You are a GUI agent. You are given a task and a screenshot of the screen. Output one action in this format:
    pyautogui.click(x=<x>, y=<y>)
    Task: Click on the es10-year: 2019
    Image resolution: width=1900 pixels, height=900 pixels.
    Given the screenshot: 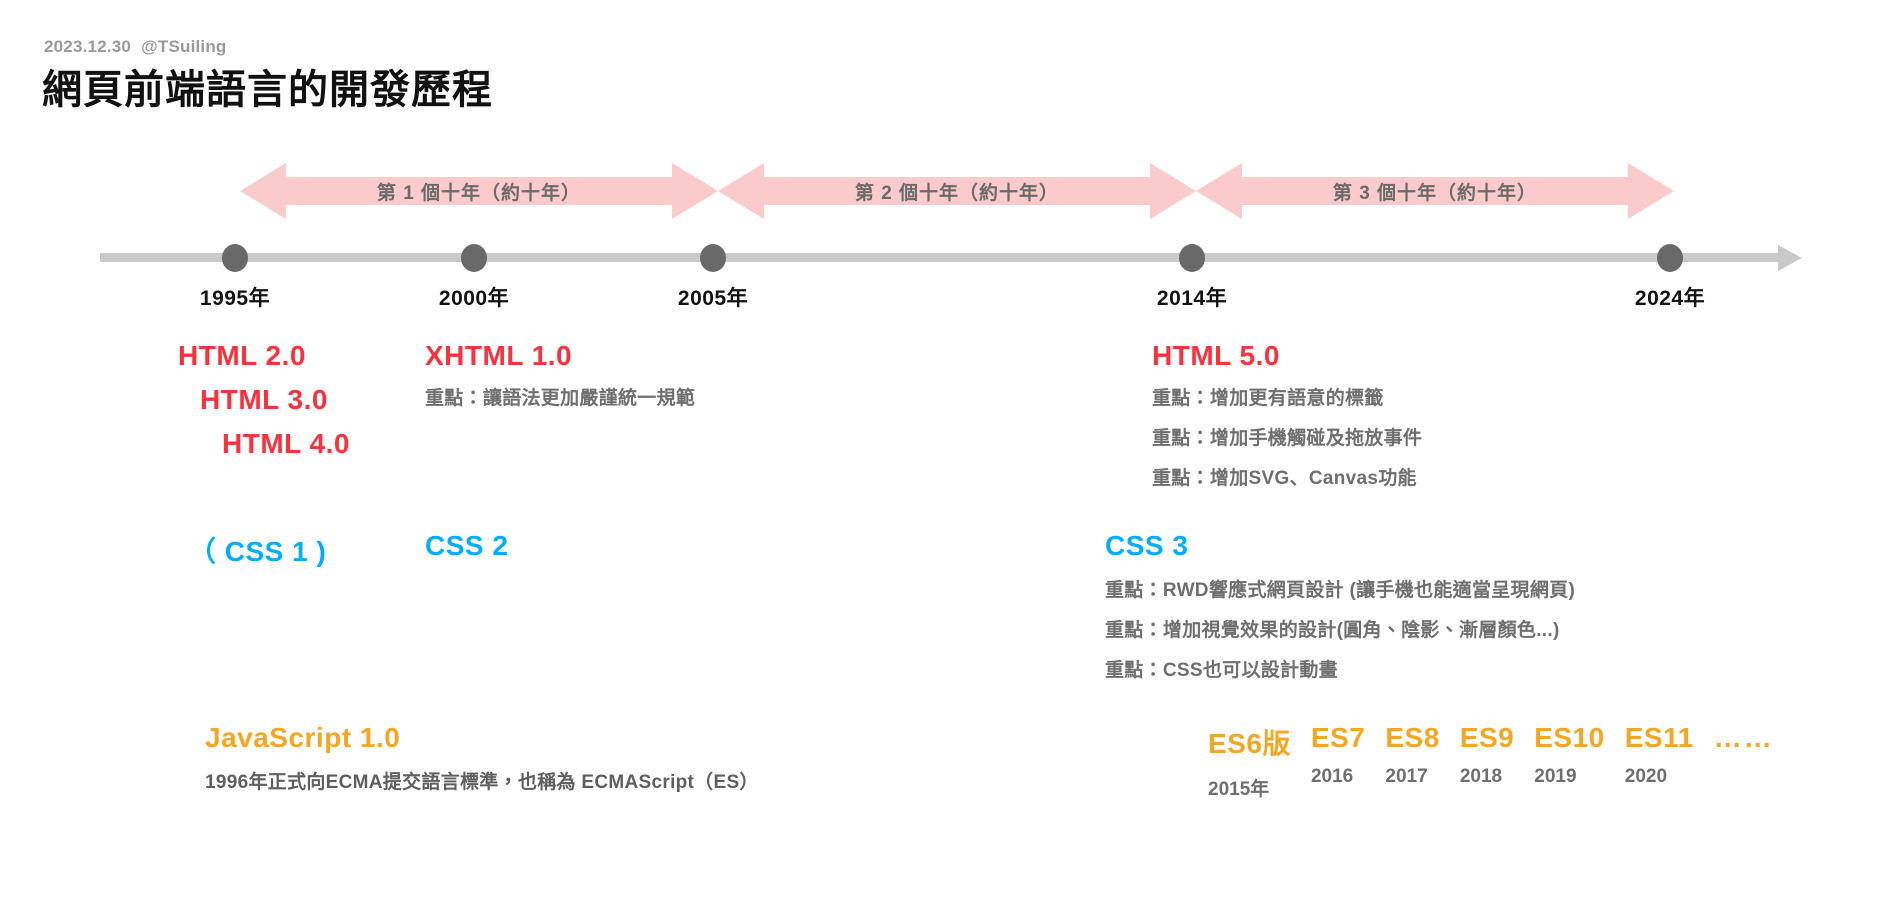 What is the action you would take?
    pyautogui.click(x=1555, y=776)
    